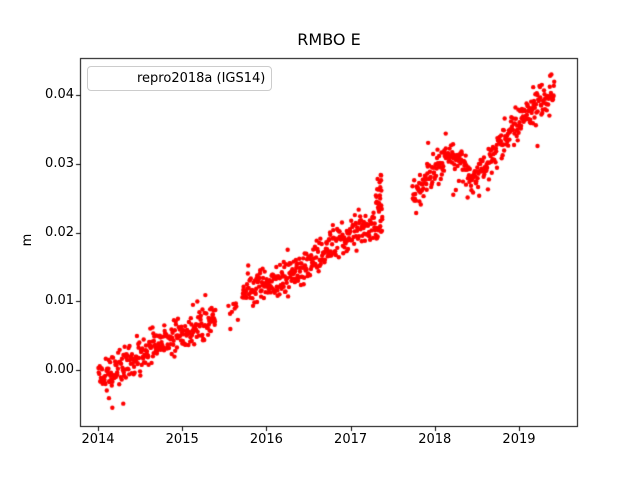 The width and height of the screenshot is (640, 480). What do you see at coordinates (266, 439) in the screenshot?
I see `x-tick-label: 2016` at bounding box center [266, 439].